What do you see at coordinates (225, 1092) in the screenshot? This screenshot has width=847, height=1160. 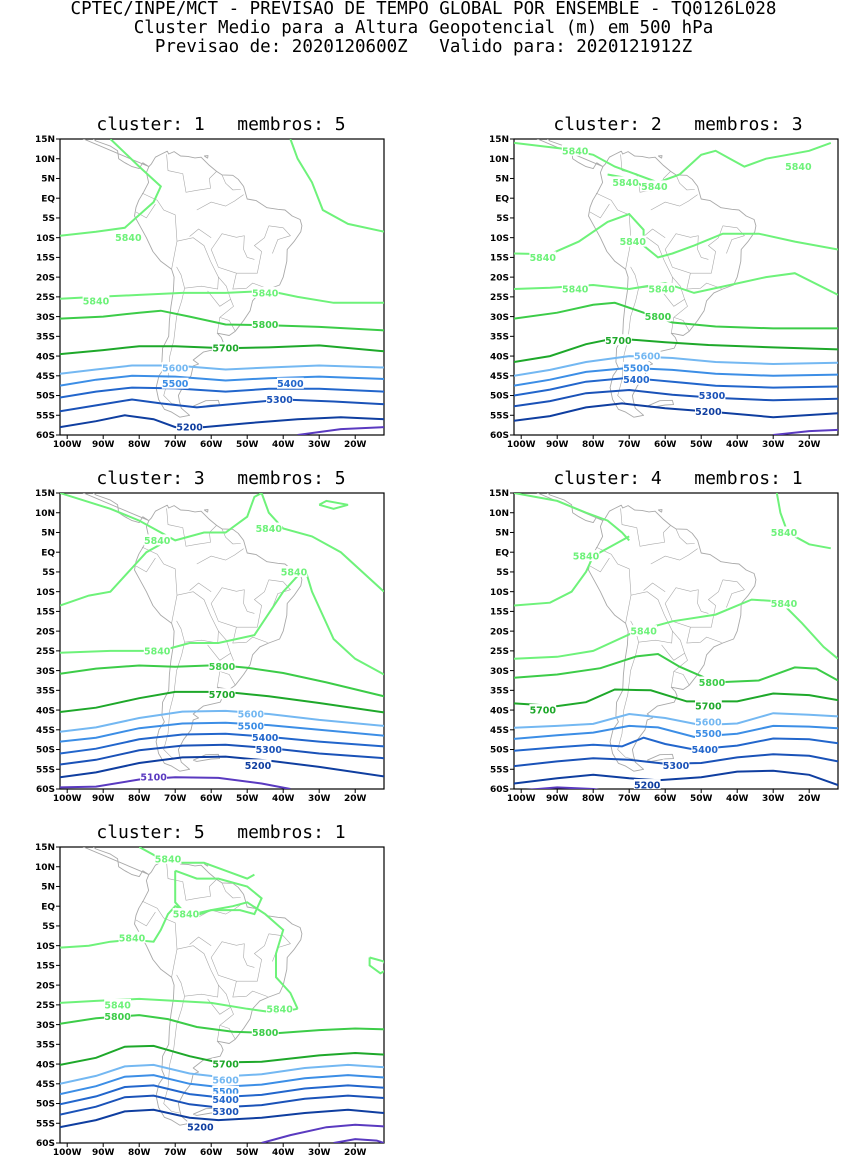 I see `contour-label: 5500` at bounding box center [225, 1092].